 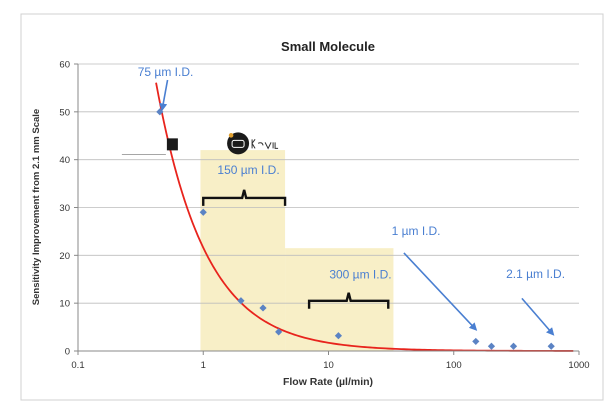 What do you see at coordinates (535, 274) in the screenshot?
I see `annotation-label: 2.1 µm I.D.` at bounding box center [535, 274].